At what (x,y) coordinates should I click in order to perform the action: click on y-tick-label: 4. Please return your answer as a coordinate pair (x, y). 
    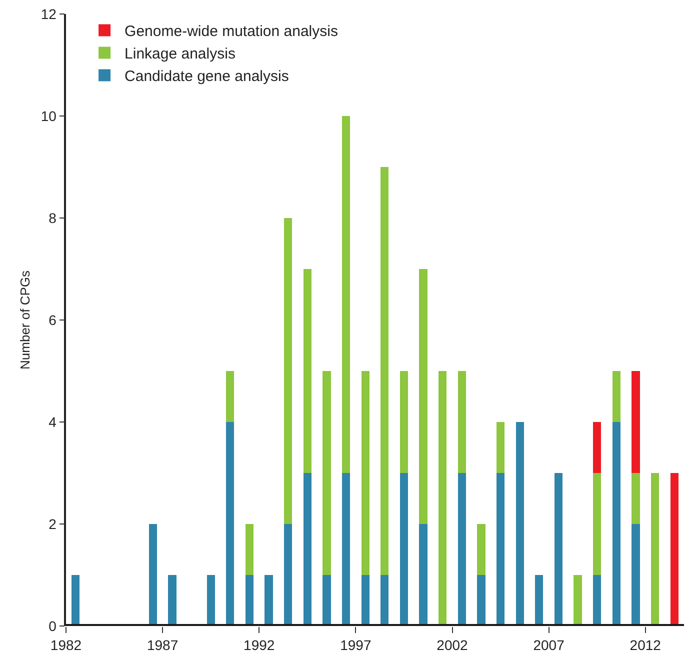
    Looking at the image, I should click on (52, 422).